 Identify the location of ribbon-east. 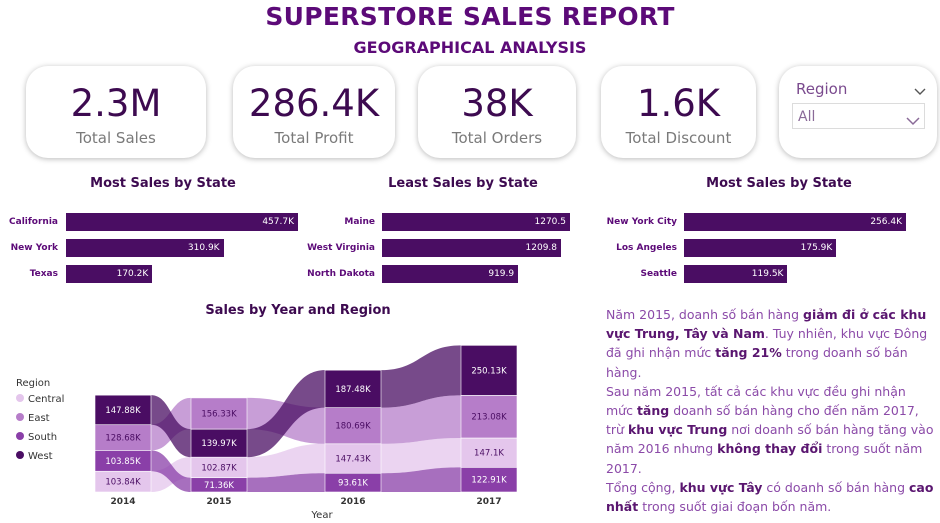
(421, 419).